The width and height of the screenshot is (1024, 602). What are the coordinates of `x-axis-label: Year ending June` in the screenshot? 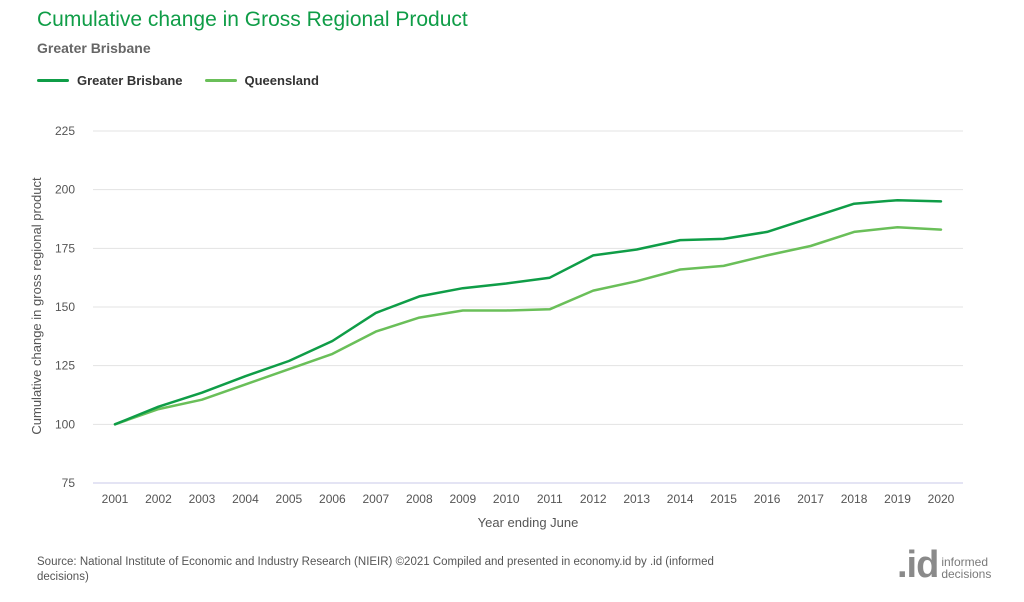 It's located at (528, 522).